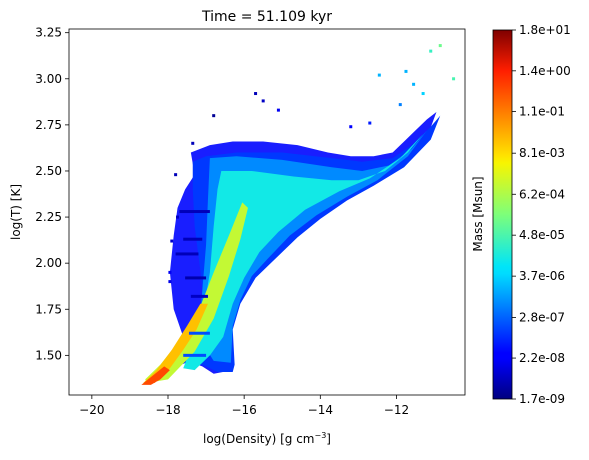 The image size is (589, 460). I want to click on colorbar-tick-label: 1.8e+01, so click(545, 30).